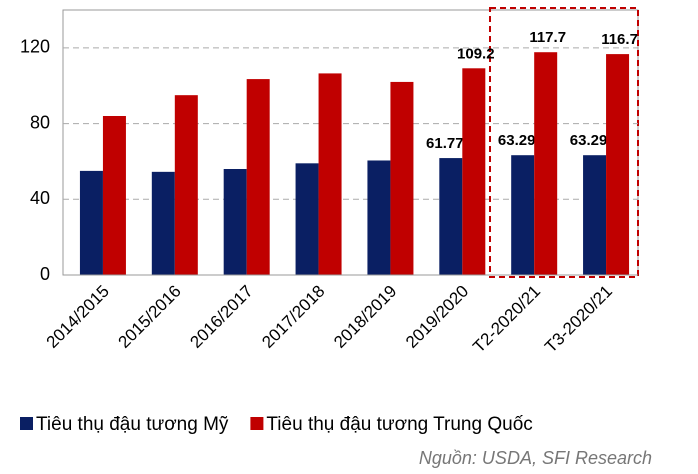 Image resolution: width=698 pixels, height=474 pixels. What do you see at coordinates (35, 47) in the screenshot?
I see `y-tick-label: 120` at bounding box center [35, 47].